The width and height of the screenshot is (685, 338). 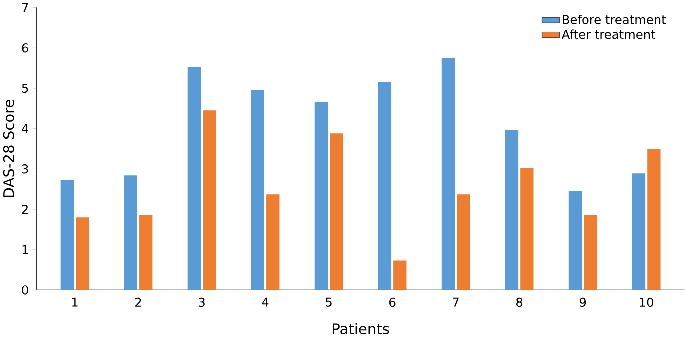 What do you see at coordinates (393, 303) in the screenshot?
I see `x-tick-label: 6` at bounding box center [393, 303].